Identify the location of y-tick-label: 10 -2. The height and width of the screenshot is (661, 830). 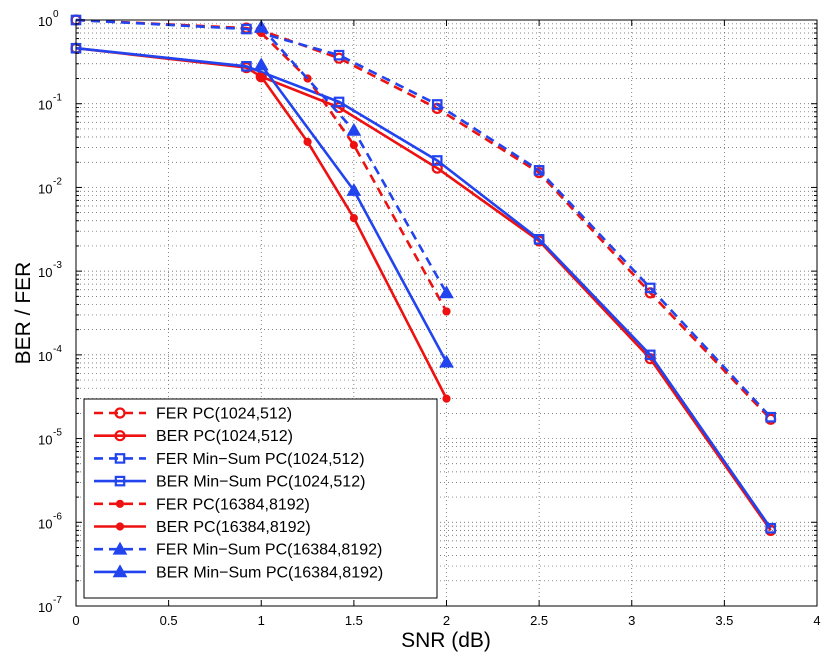
(50, 186).